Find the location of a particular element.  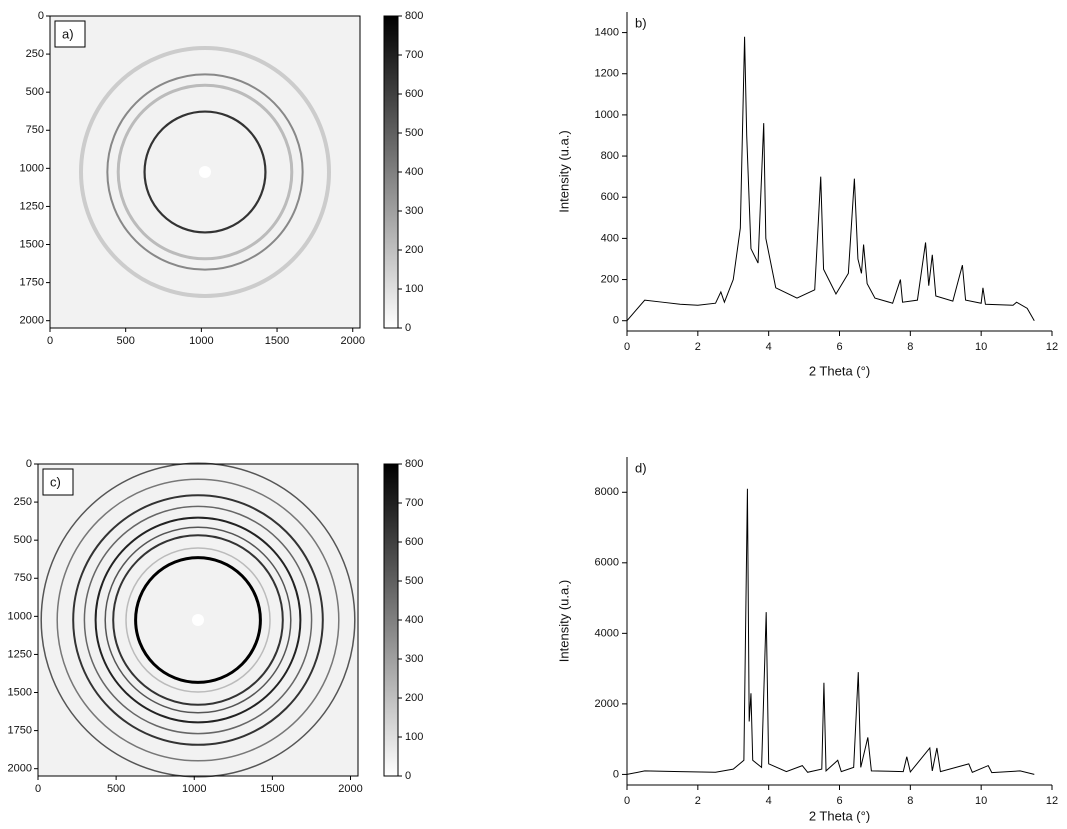

y-tick-label: 4000 is located at coordinates (607, 633).